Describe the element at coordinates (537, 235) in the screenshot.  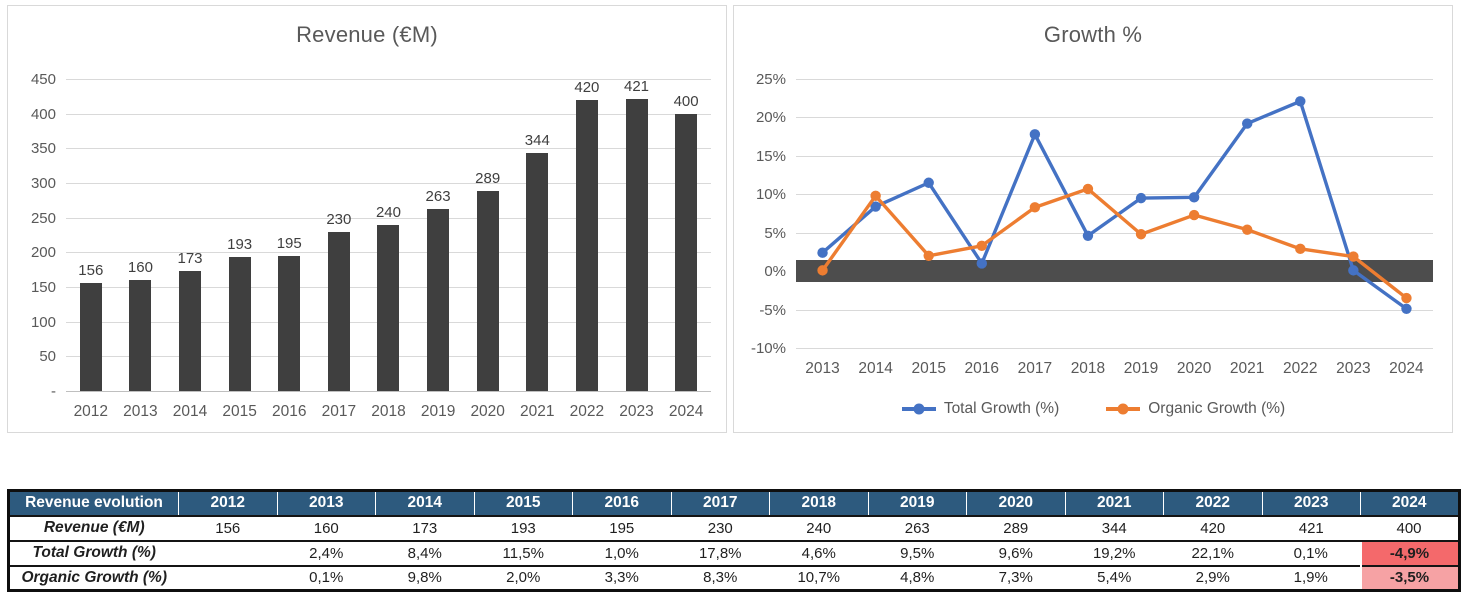
I see `bar-cell: 344` at that location.